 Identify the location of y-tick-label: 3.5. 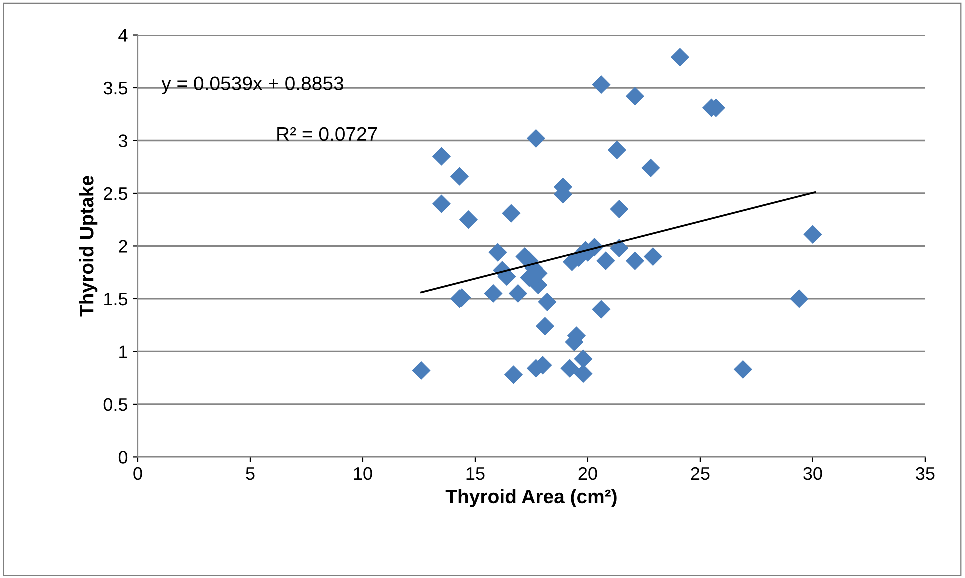
(116, 88).